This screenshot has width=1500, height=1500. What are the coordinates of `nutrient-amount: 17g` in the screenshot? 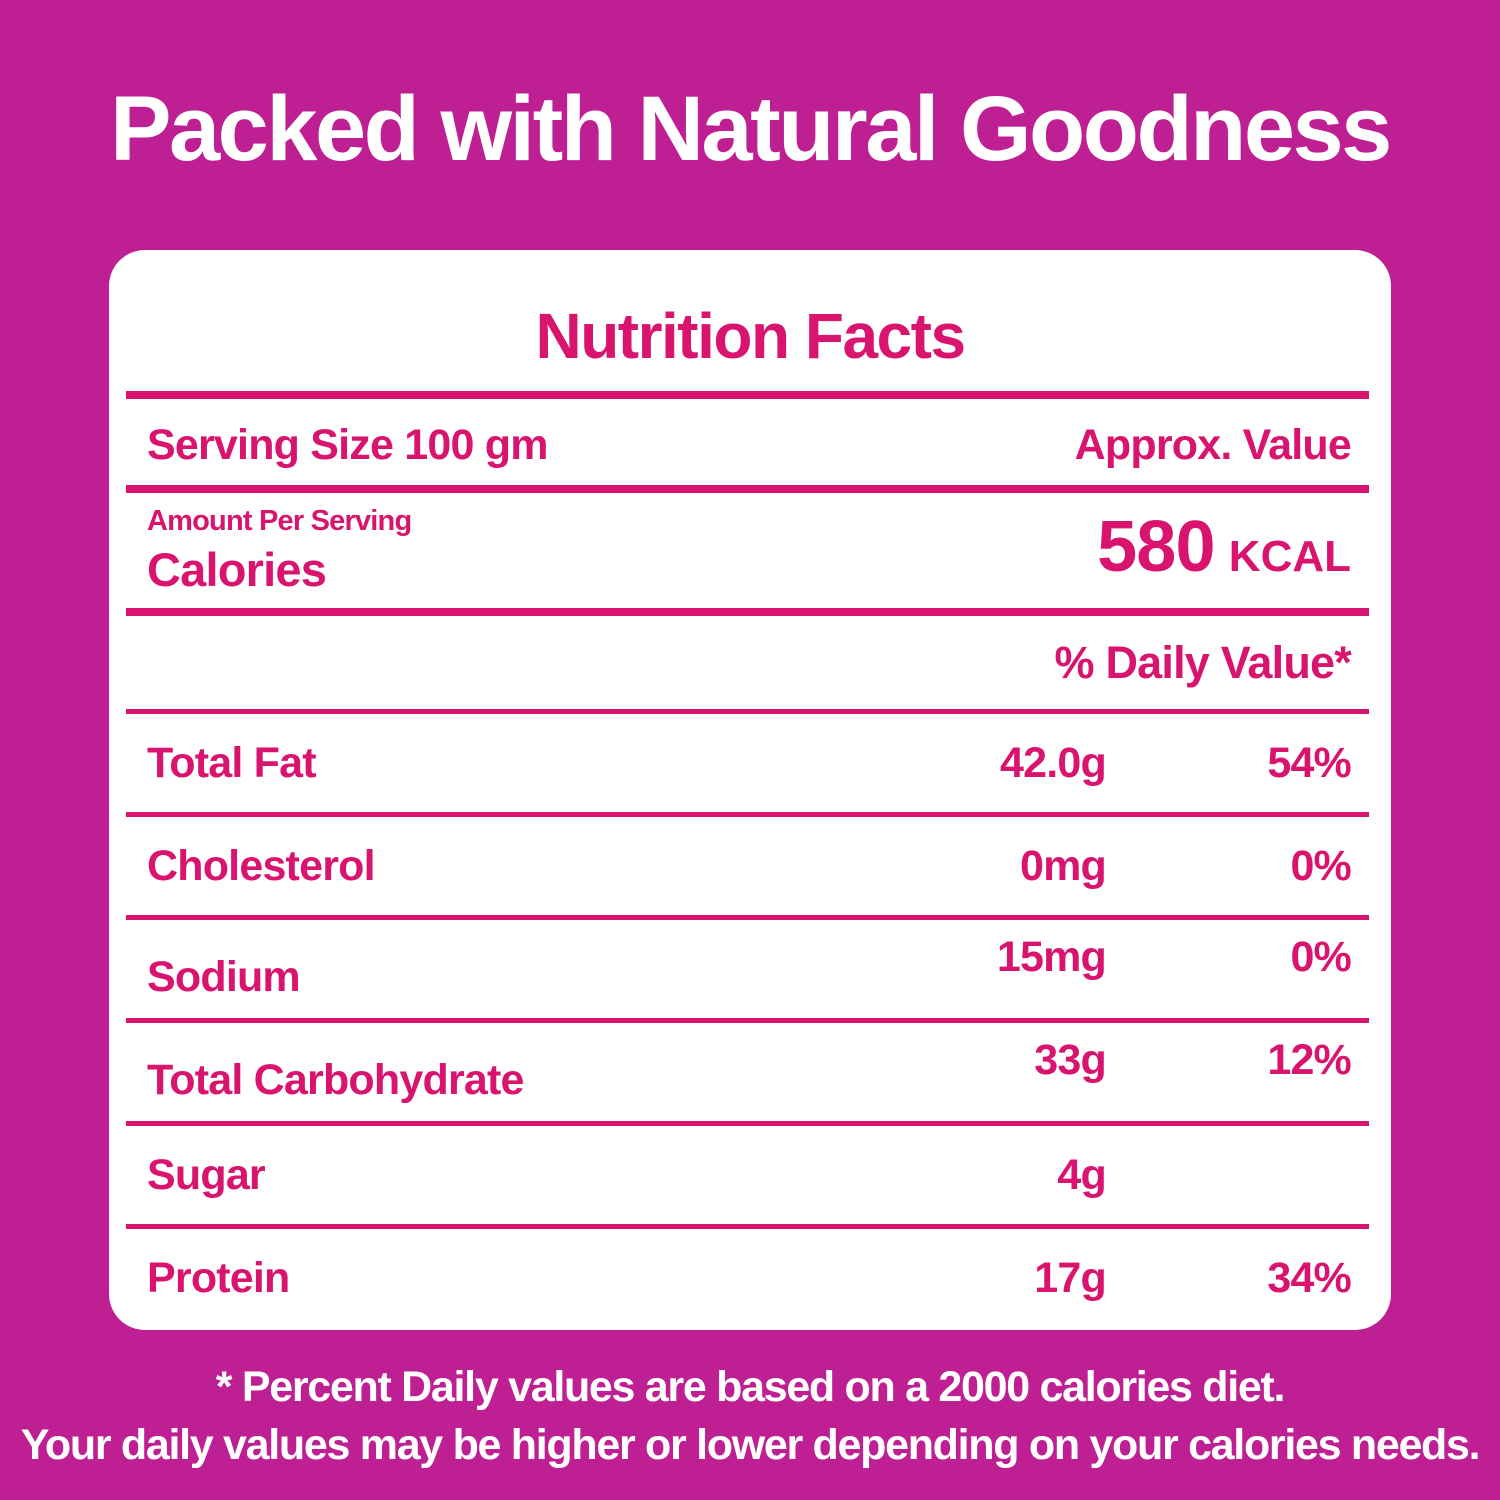 It's located at (1070, 1277).